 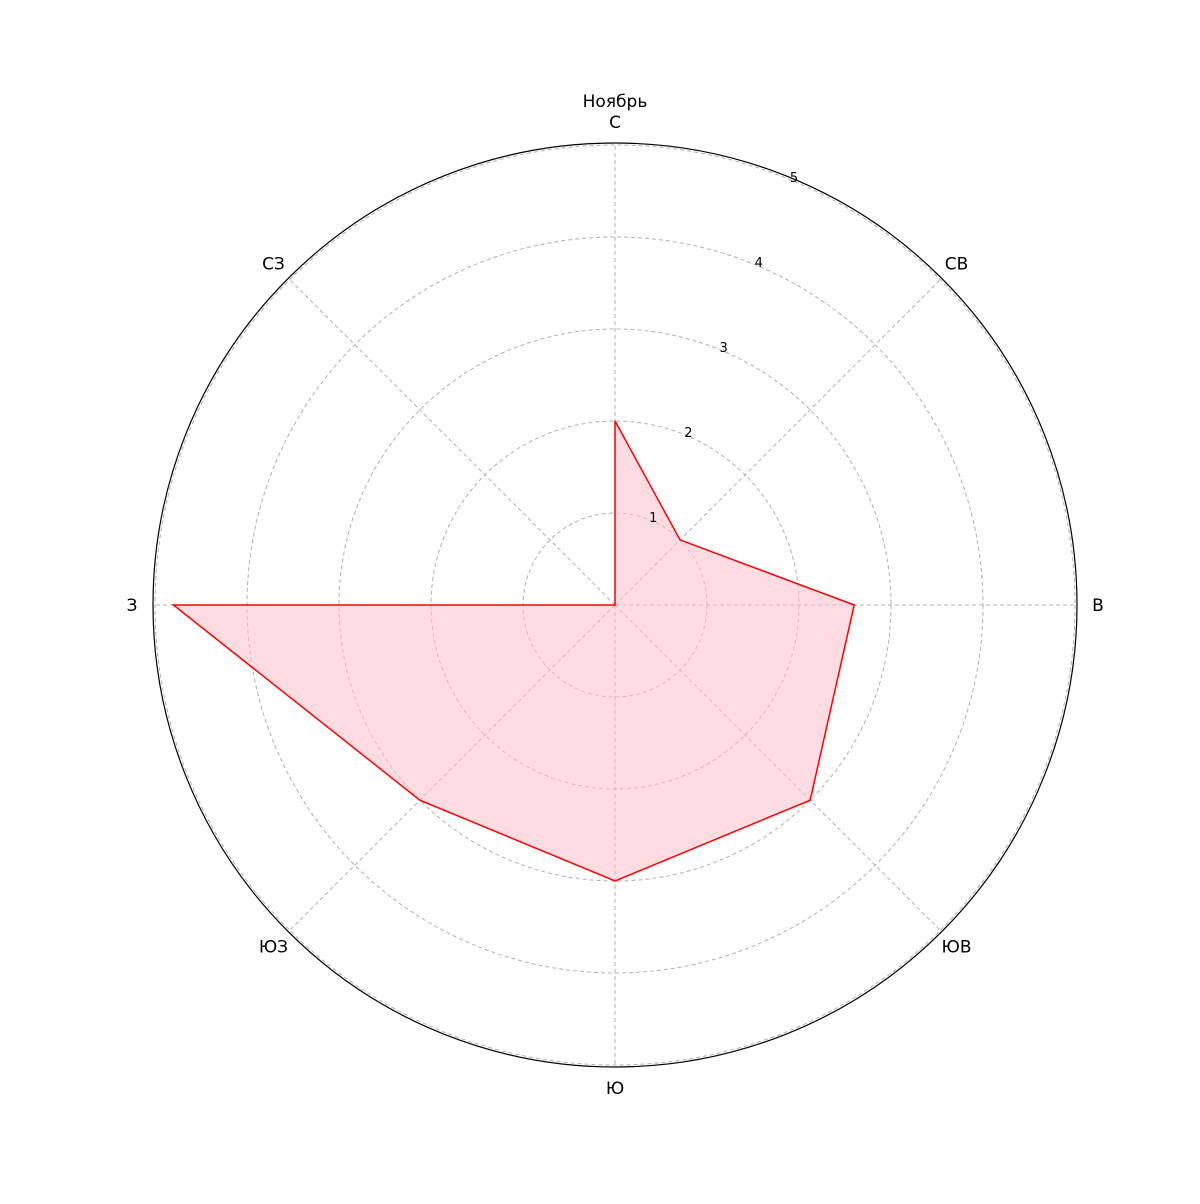 I want to click on radial-tick-1: 1, so click(x=653, y=518).